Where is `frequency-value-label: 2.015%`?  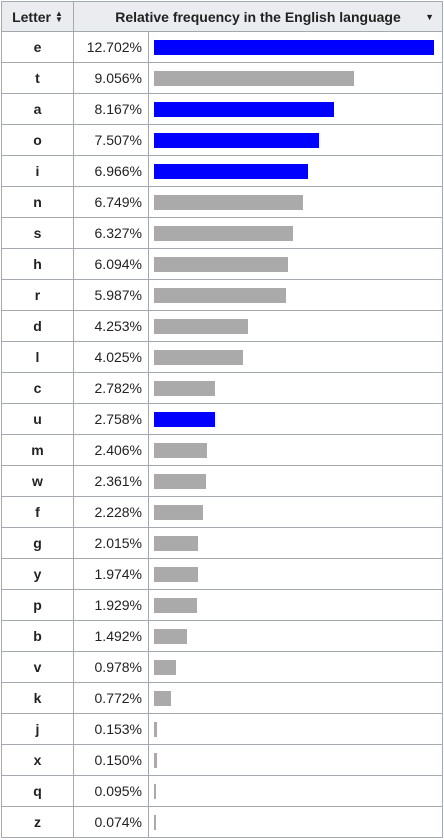 frequency-value-label: 2.015% is located at coordinates (111, 543).